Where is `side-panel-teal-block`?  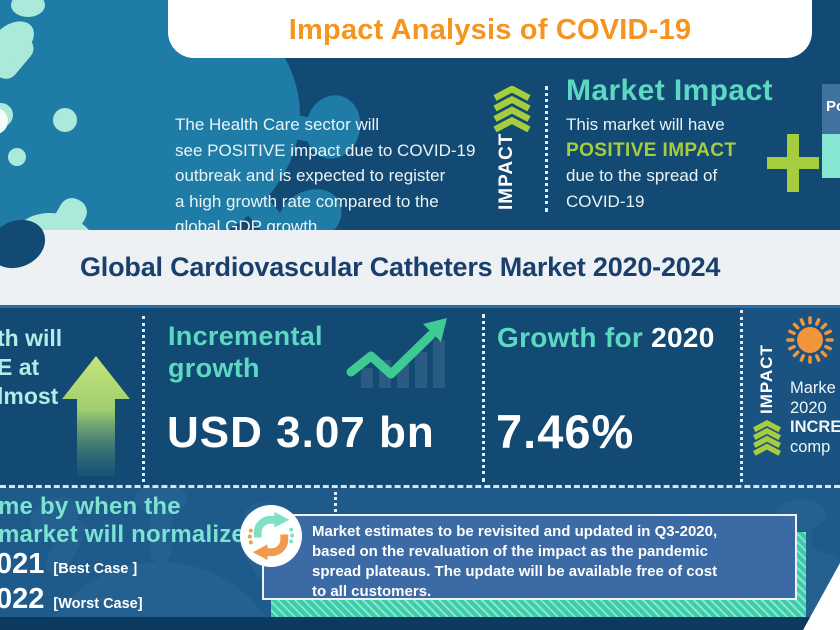
side-panel-teal-block is located at coordinates (831, 156).